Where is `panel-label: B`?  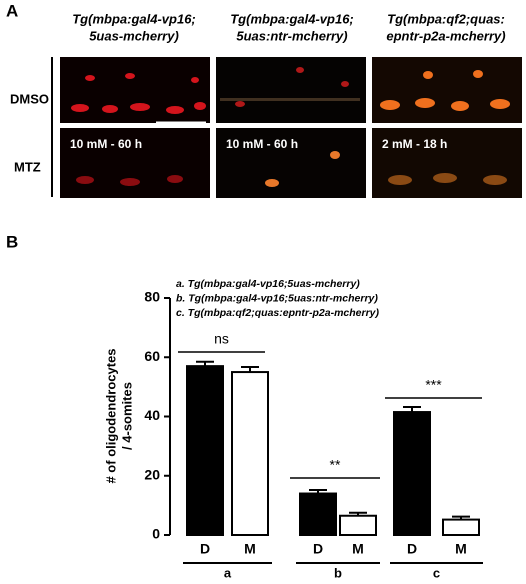
panel-label: B is located at coordinates (12, 241).